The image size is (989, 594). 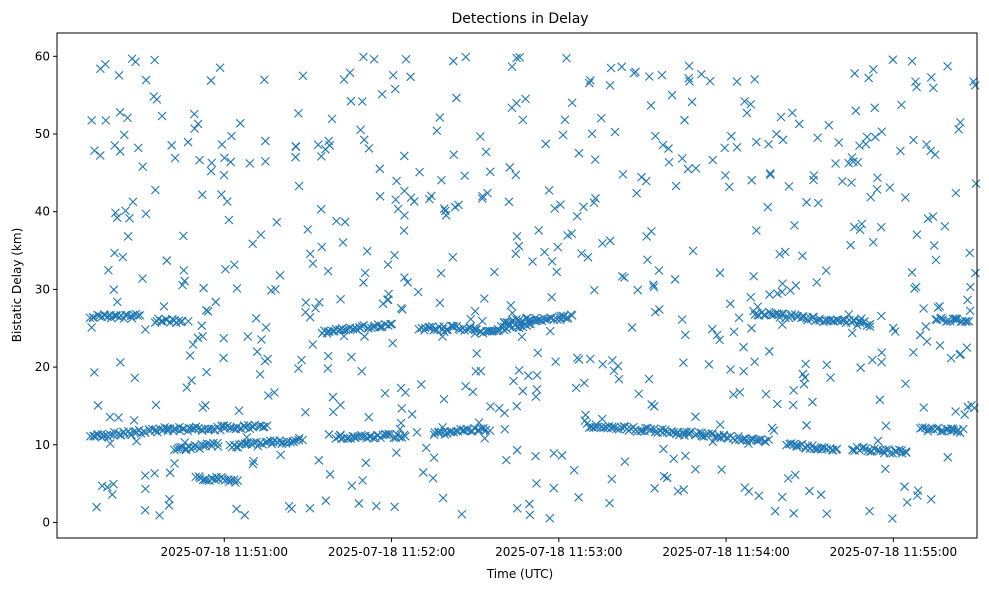 I want to click on x-tick-label: 2025-07-18 11:54:00, so click(x=725, y=552).